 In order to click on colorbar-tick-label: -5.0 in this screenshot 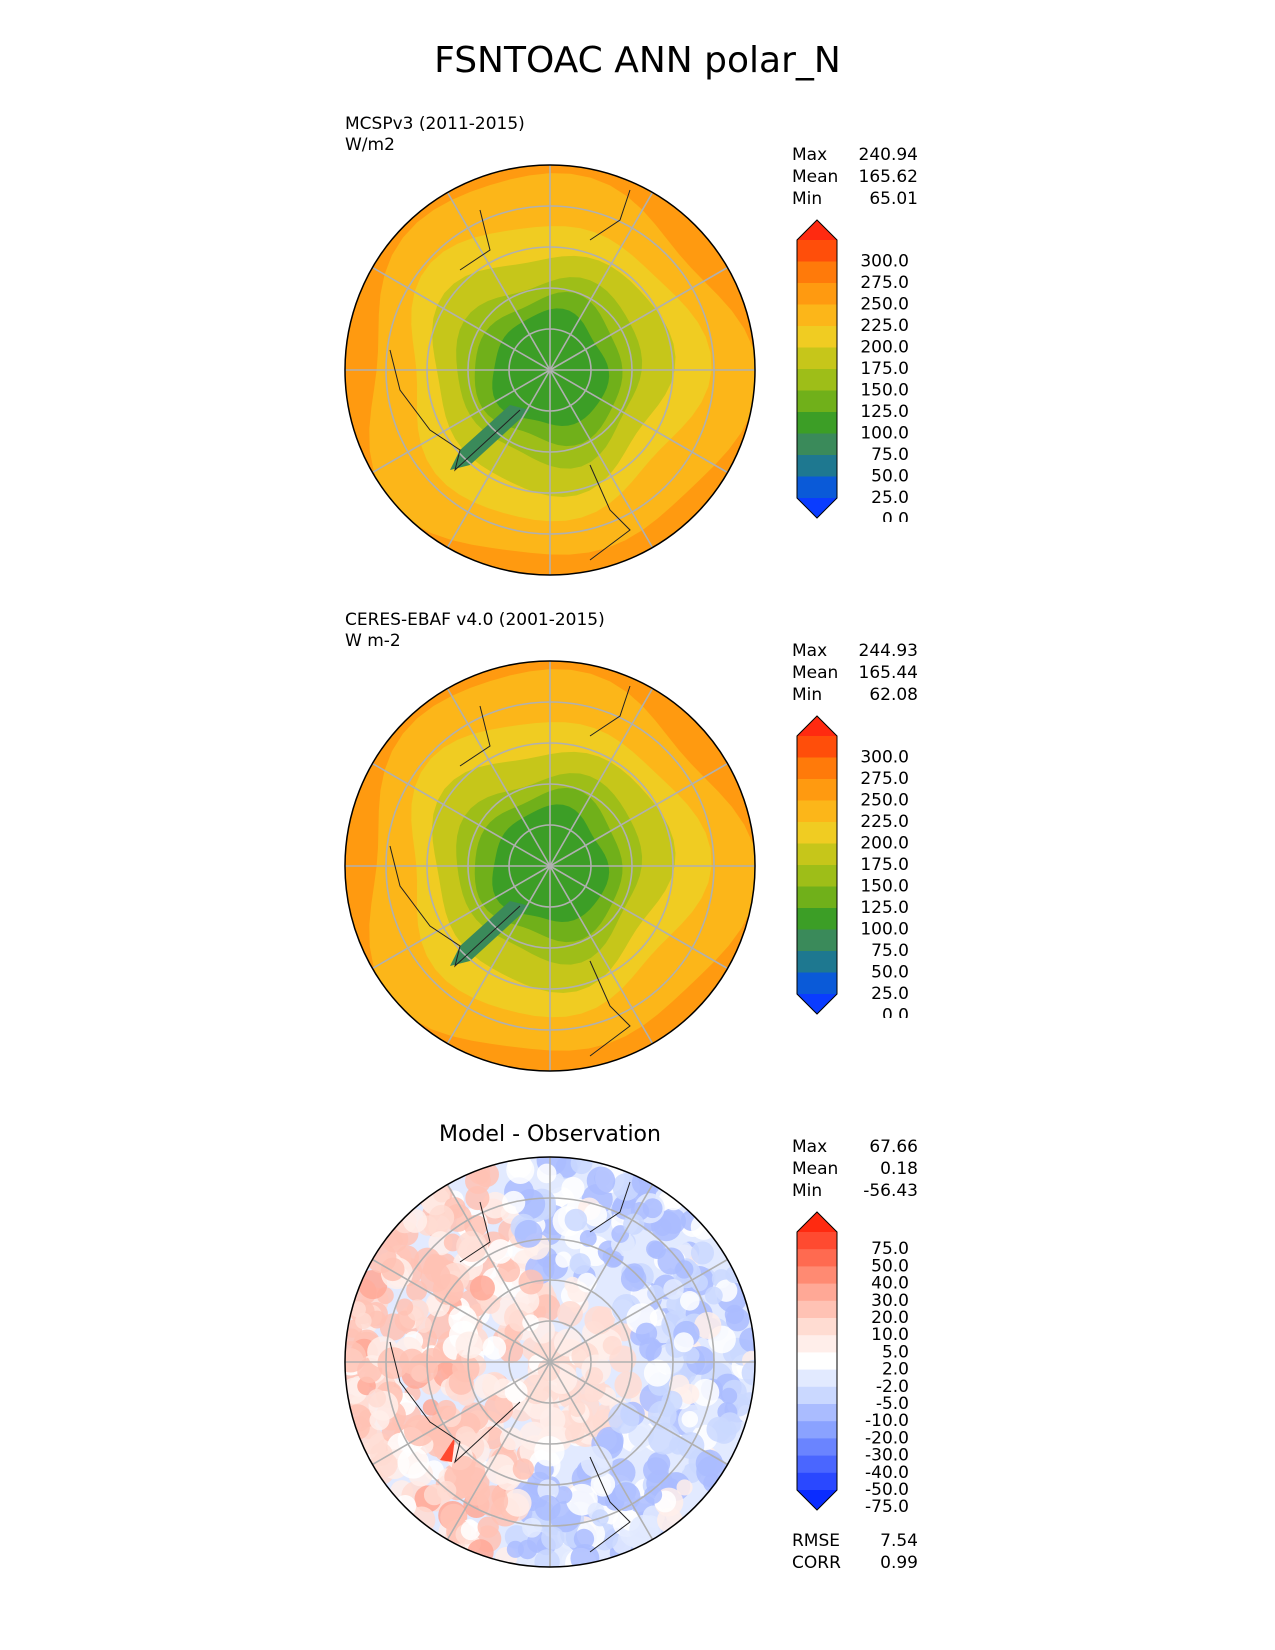, I will do `click(892, 1404)`.